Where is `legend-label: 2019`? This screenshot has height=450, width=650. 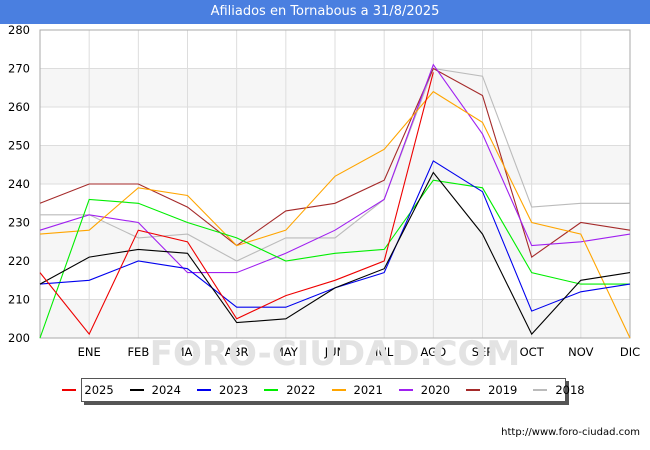
legend-label: 2019 is located at coordinates (503, 390).